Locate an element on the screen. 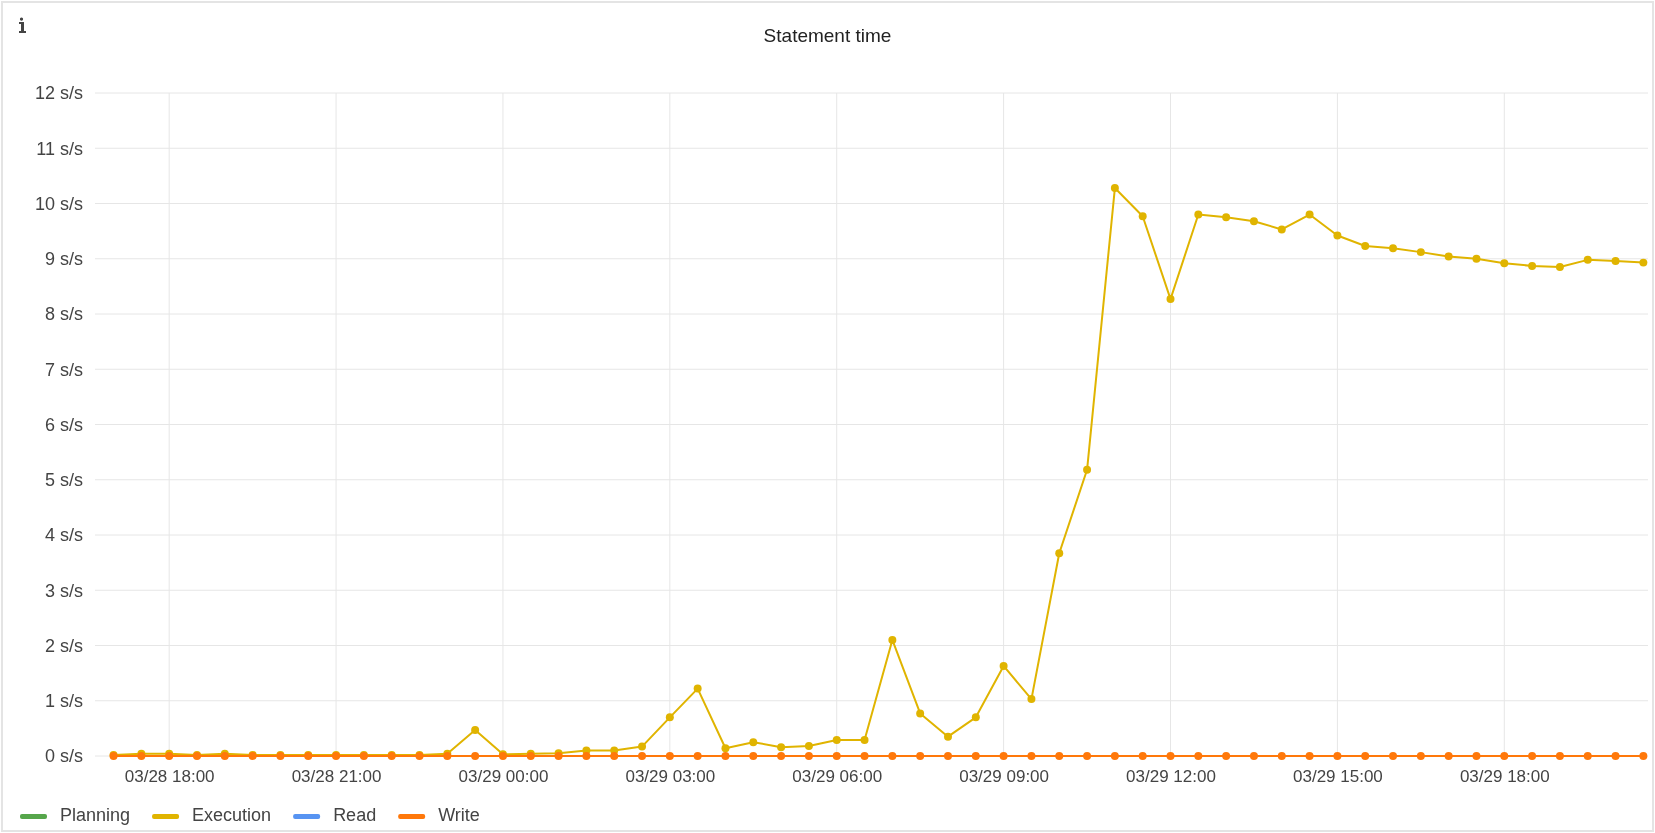  y-tick-label: 12 s/s is located at coordinates (58, 93).